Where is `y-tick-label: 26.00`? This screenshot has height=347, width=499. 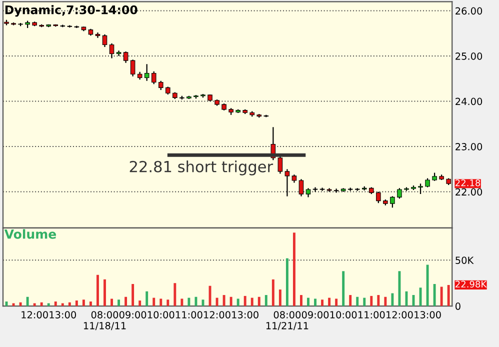
y-tick-label: 26.00 is located at coordinates (469, 11).